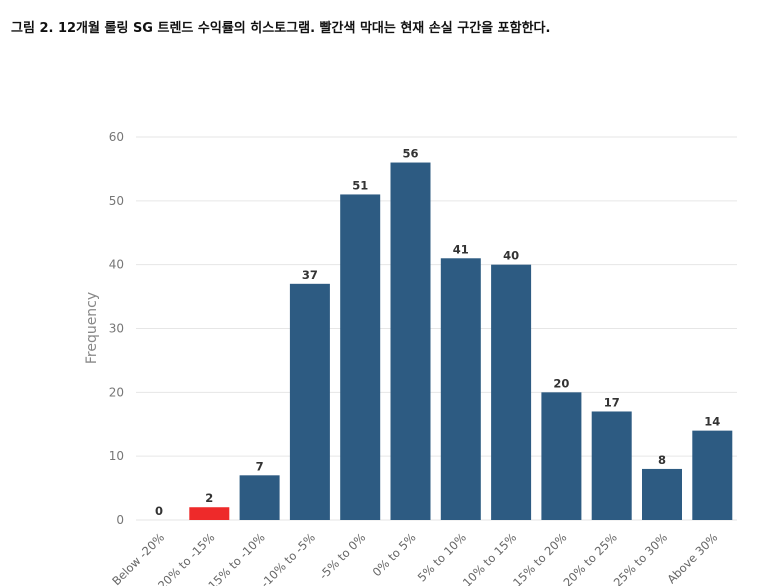 The image size is (773, 586). What do you see at coordinates (116, 456) in the screenshot?
I see `y-tick-label: 10` at bounding box center [116, 456].